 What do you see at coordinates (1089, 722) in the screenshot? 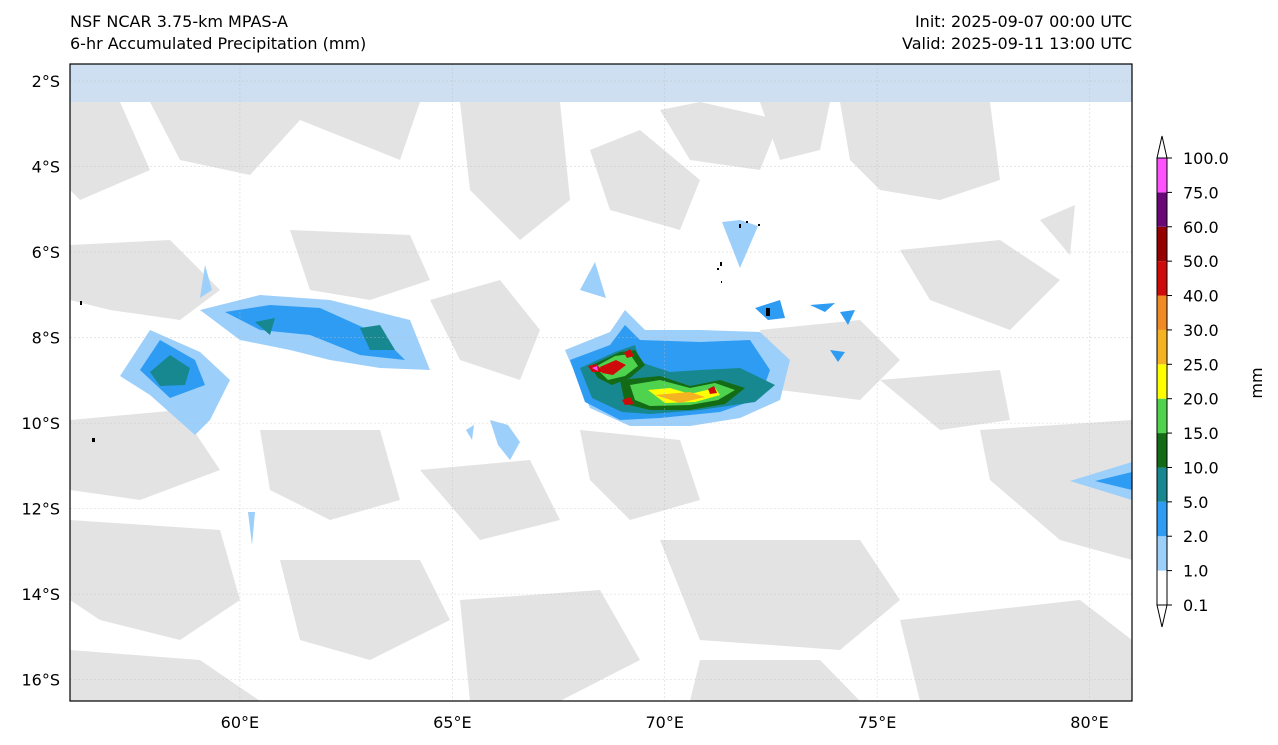
I see `lon-tick-label: 80°E` at bounding box center [1089, 722].